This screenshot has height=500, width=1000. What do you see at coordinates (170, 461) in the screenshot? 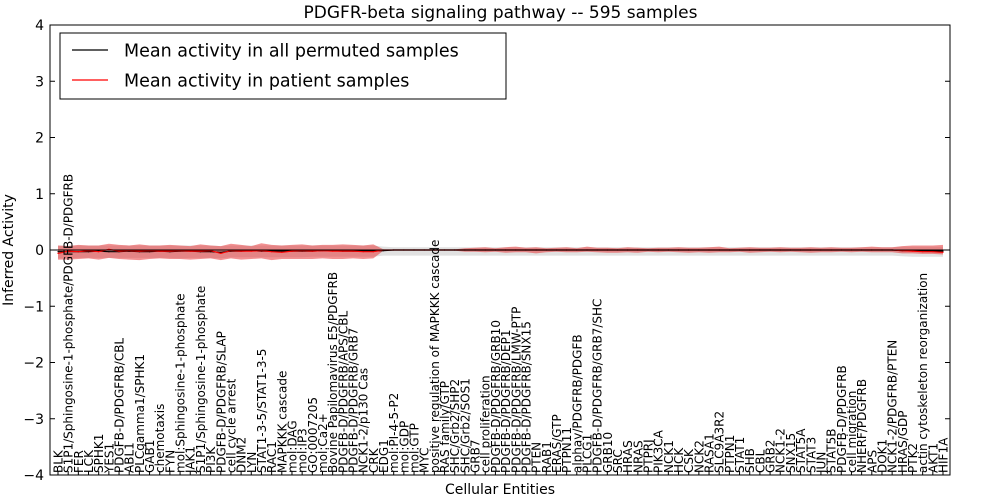
I see `x-tick-label: FYN` at bounding box center [170, 461].